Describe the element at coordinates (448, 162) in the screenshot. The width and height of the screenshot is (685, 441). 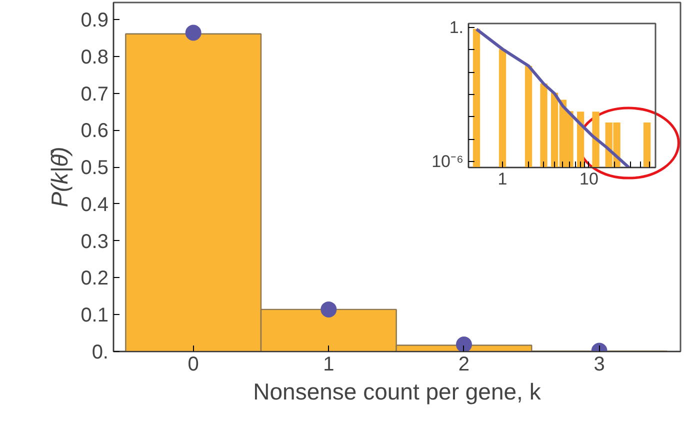
I see `y-tick-label: 10⁻⁶` at that location.